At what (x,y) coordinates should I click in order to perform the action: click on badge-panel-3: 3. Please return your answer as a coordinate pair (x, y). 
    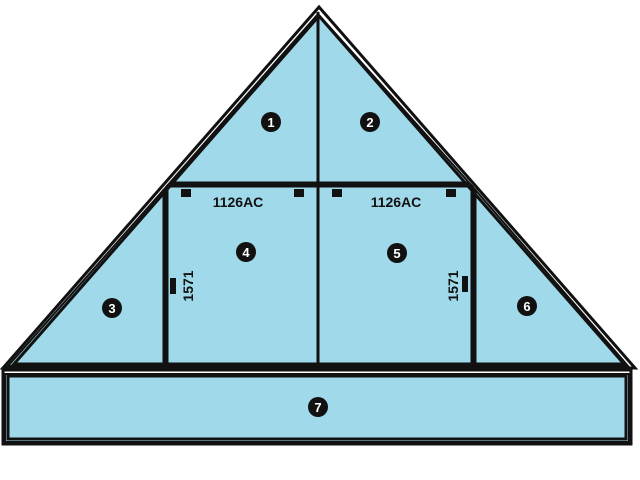
    Looking at the image, I should click on (112, 308).